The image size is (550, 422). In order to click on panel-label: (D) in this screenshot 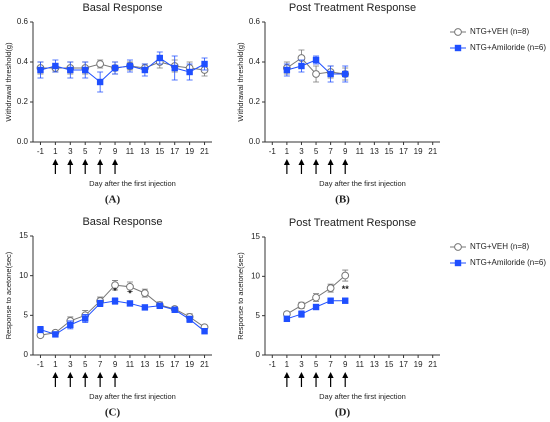, I will do `click(343, 413)`.